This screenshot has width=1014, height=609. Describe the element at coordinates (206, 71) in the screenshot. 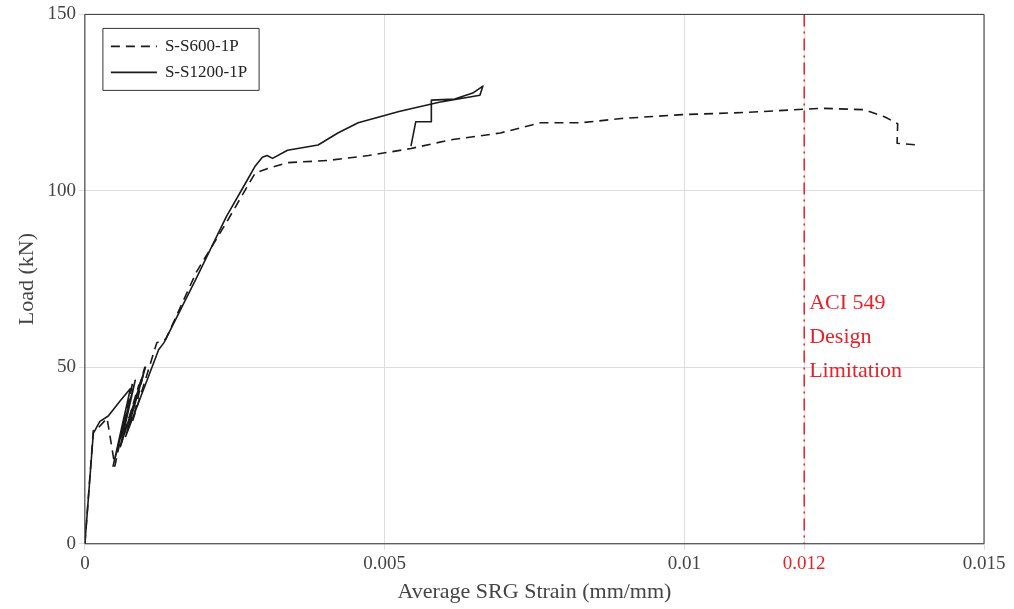

I see `legend-label: S-S1200-1P` at that location.